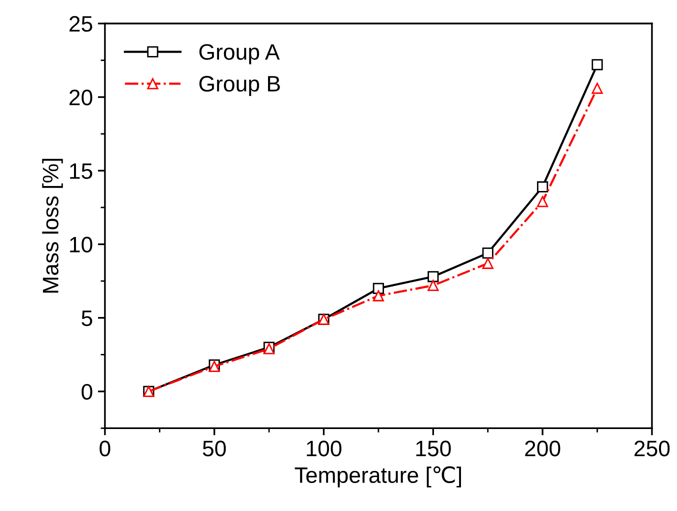 The width and height of the screenshot is (677, 511). I want to click on x-axis-title: Temperature [℃], so click(377, 477).